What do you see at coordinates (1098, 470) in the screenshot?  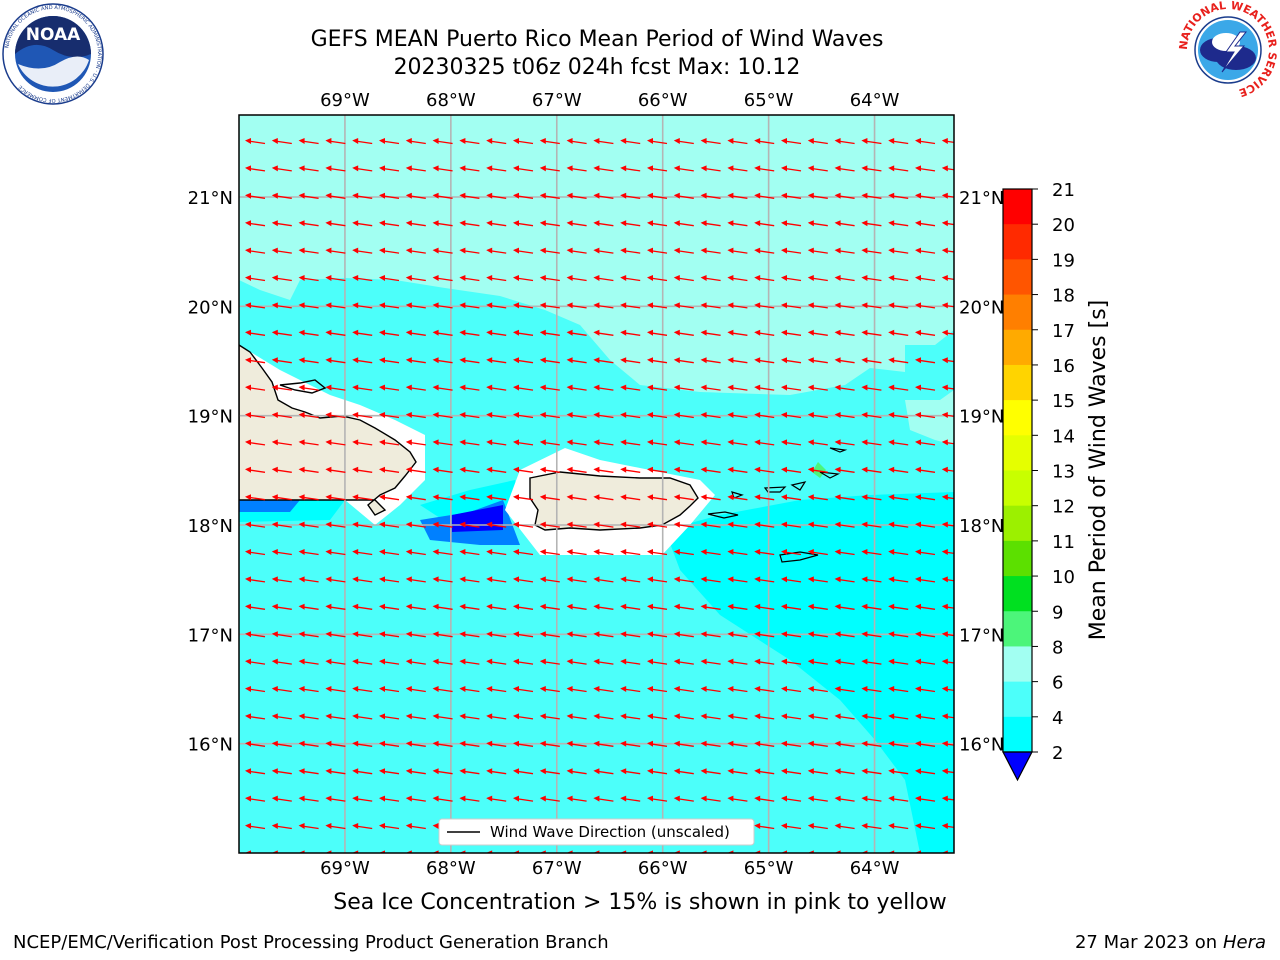 I see `colorbar-label: Mean Period of Wind Waves [s]` at bounding box center [1098, 470].